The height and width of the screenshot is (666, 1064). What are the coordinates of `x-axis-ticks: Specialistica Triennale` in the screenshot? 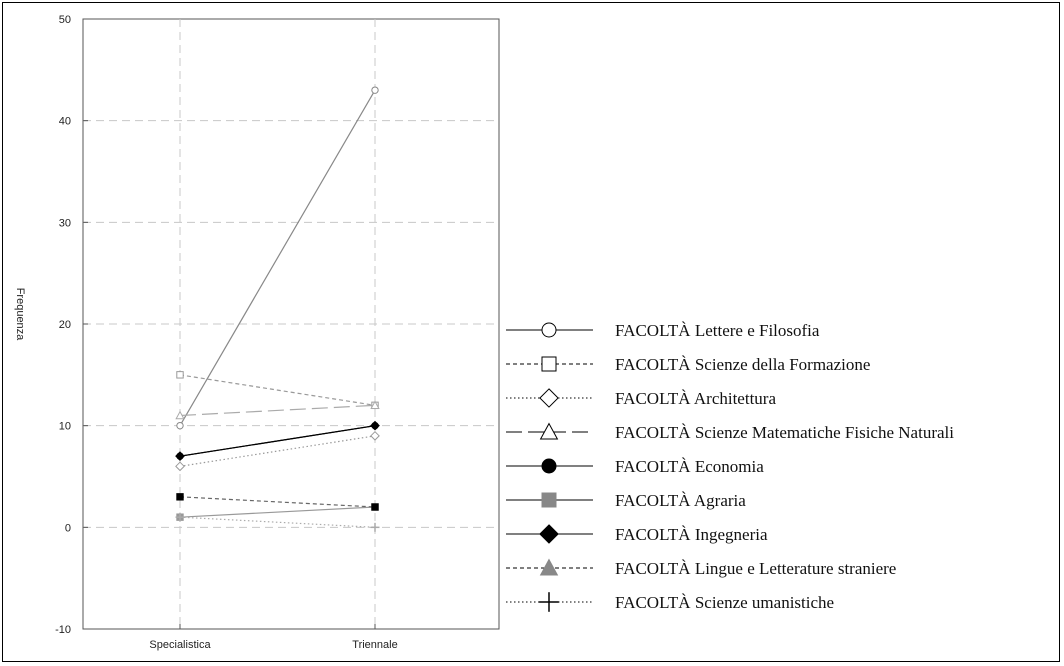 It's located at (273, 637).